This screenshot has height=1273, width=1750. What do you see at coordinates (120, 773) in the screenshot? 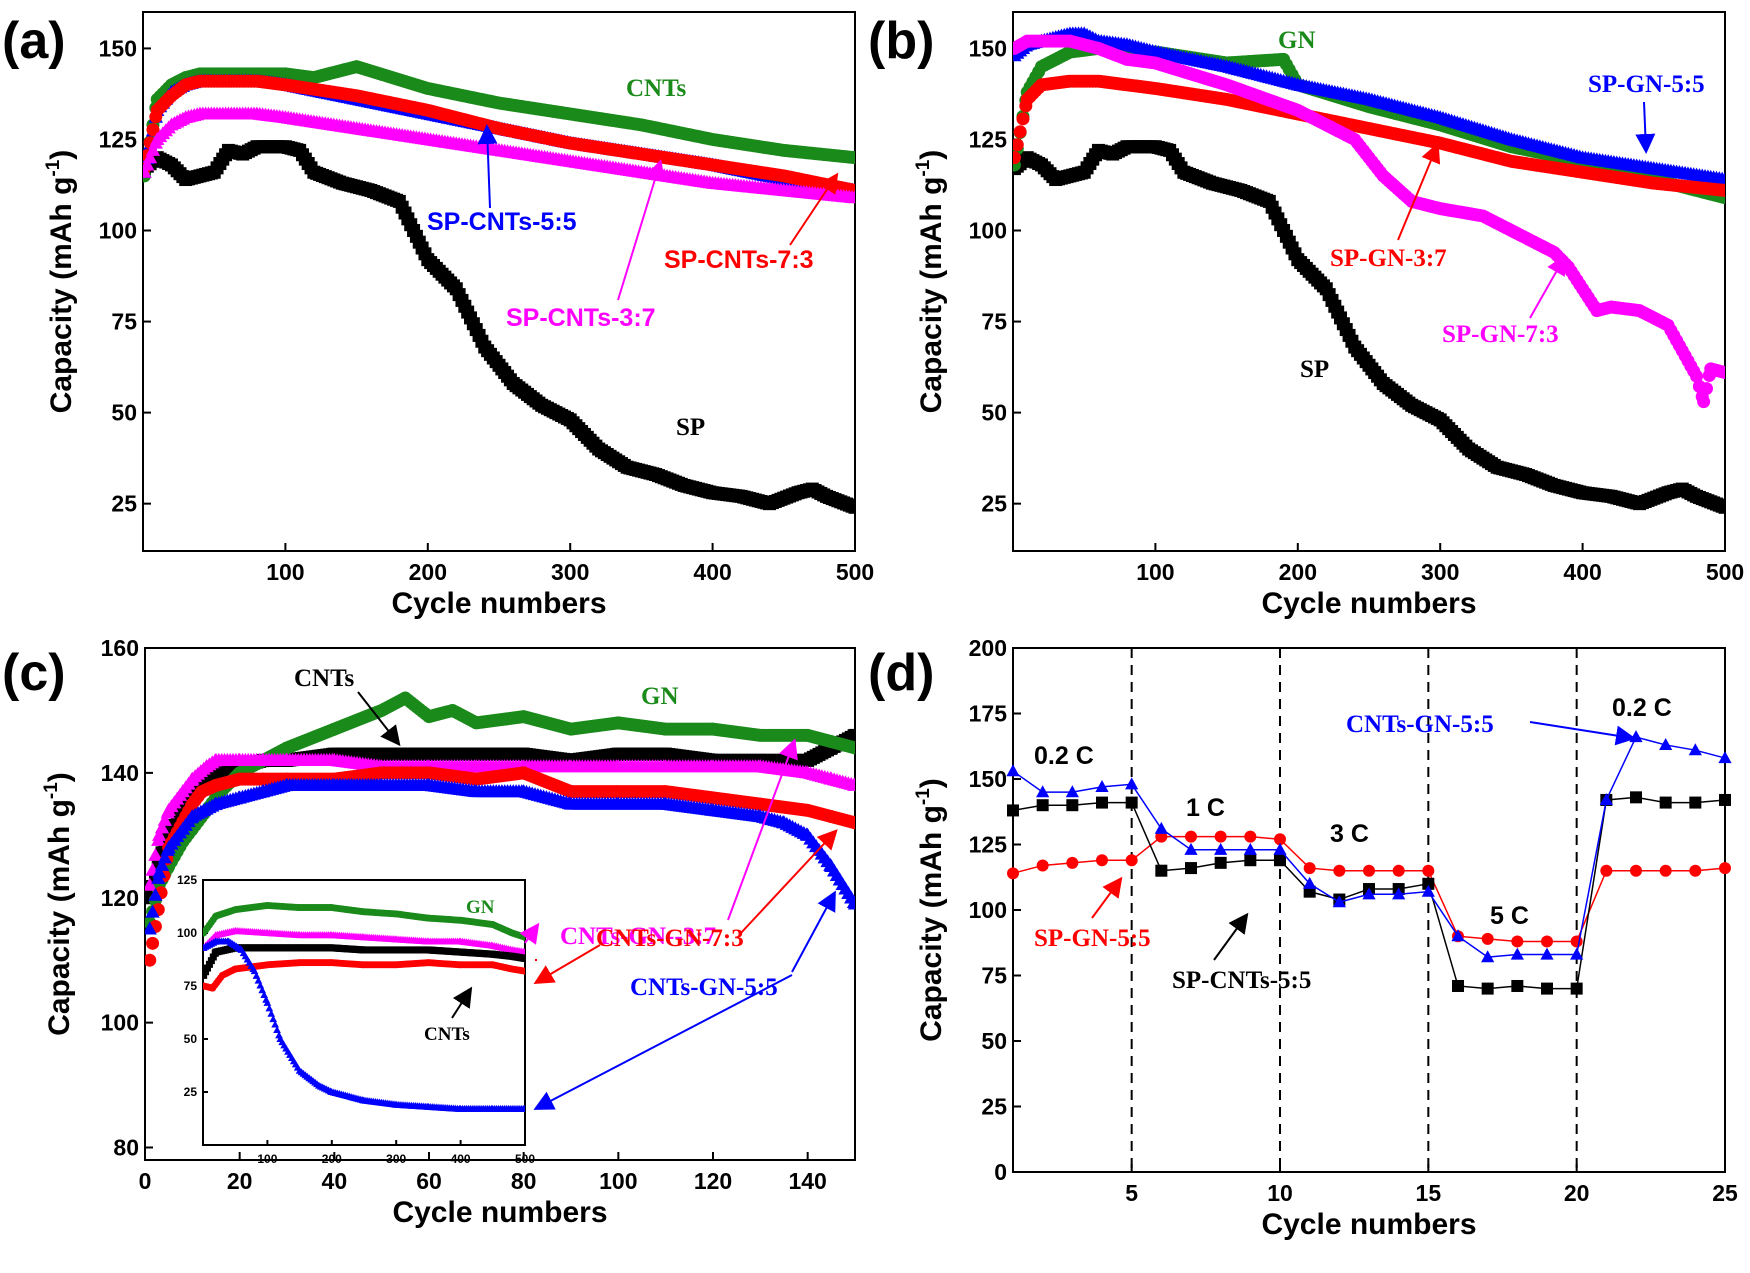
I see `y-tick-label: 140` at bounding box center [120, 773].